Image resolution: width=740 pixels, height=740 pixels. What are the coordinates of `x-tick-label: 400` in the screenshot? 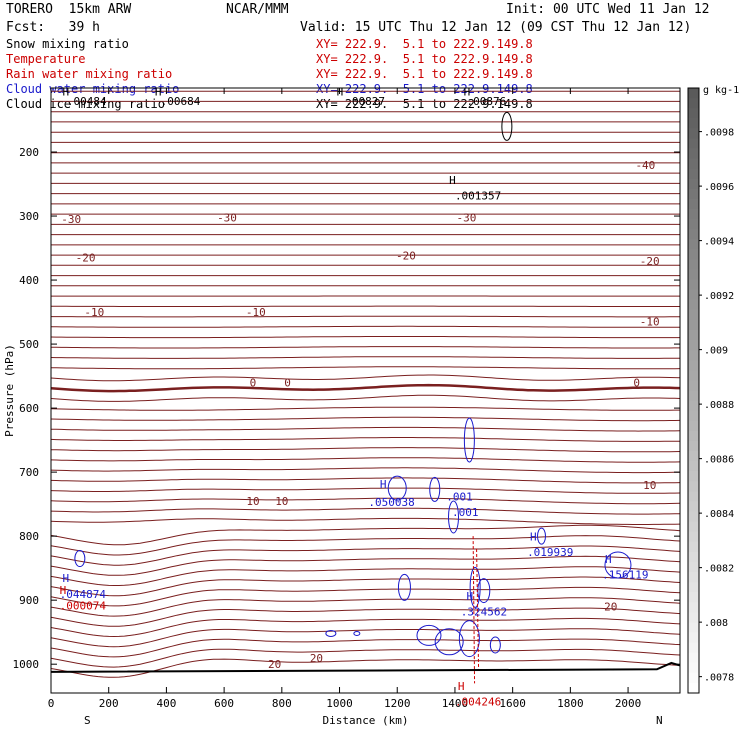 It's located at (166, 703).